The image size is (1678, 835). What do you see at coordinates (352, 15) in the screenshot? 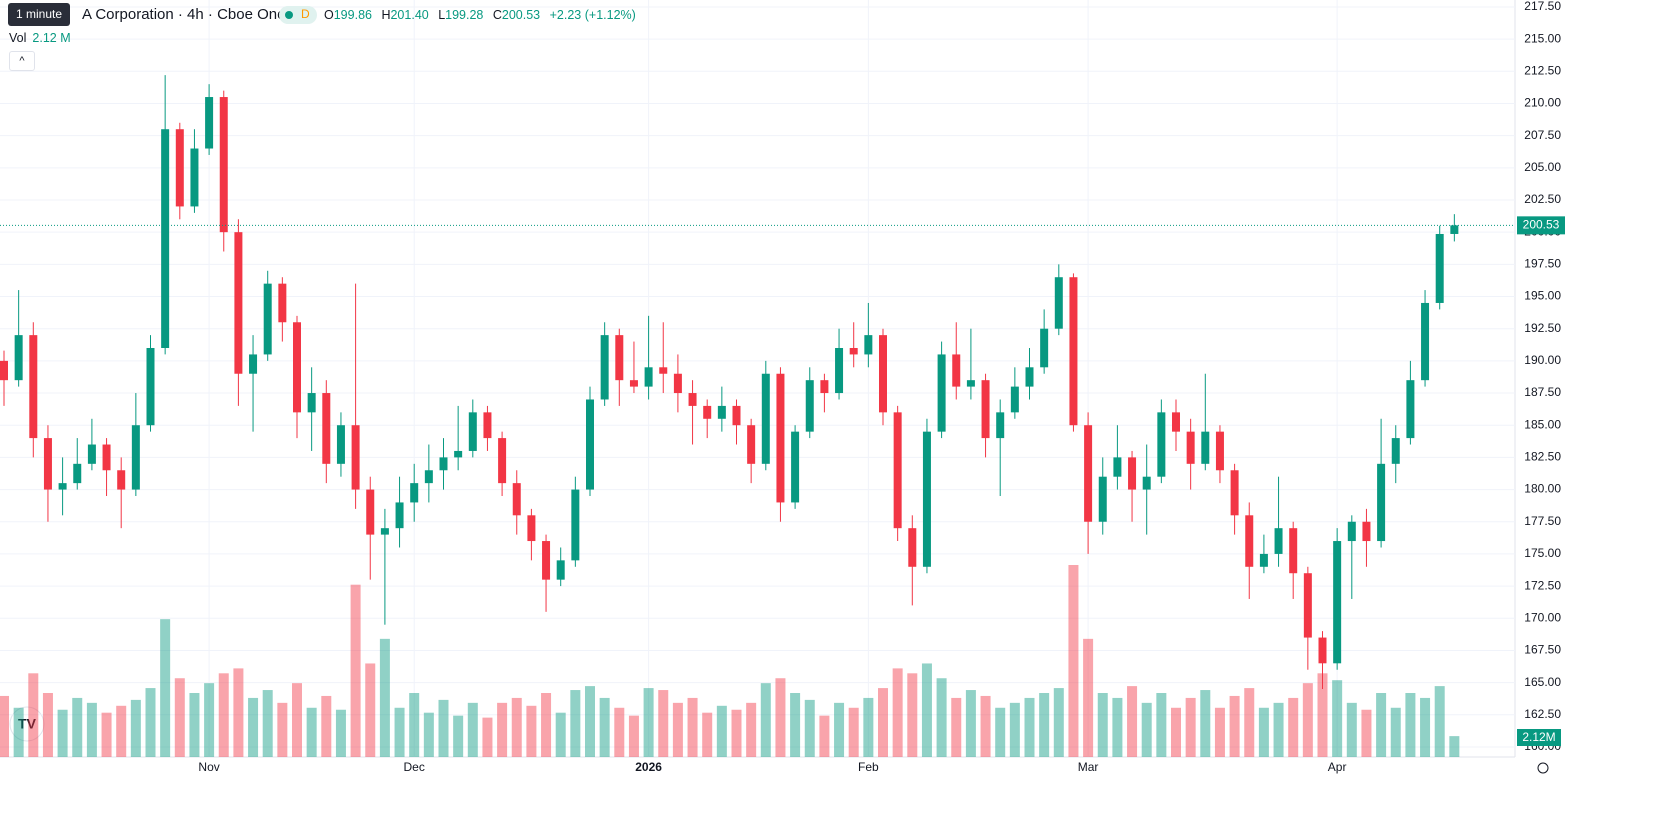
I see `o-value: 199.86` at bounding box center [352, 15].